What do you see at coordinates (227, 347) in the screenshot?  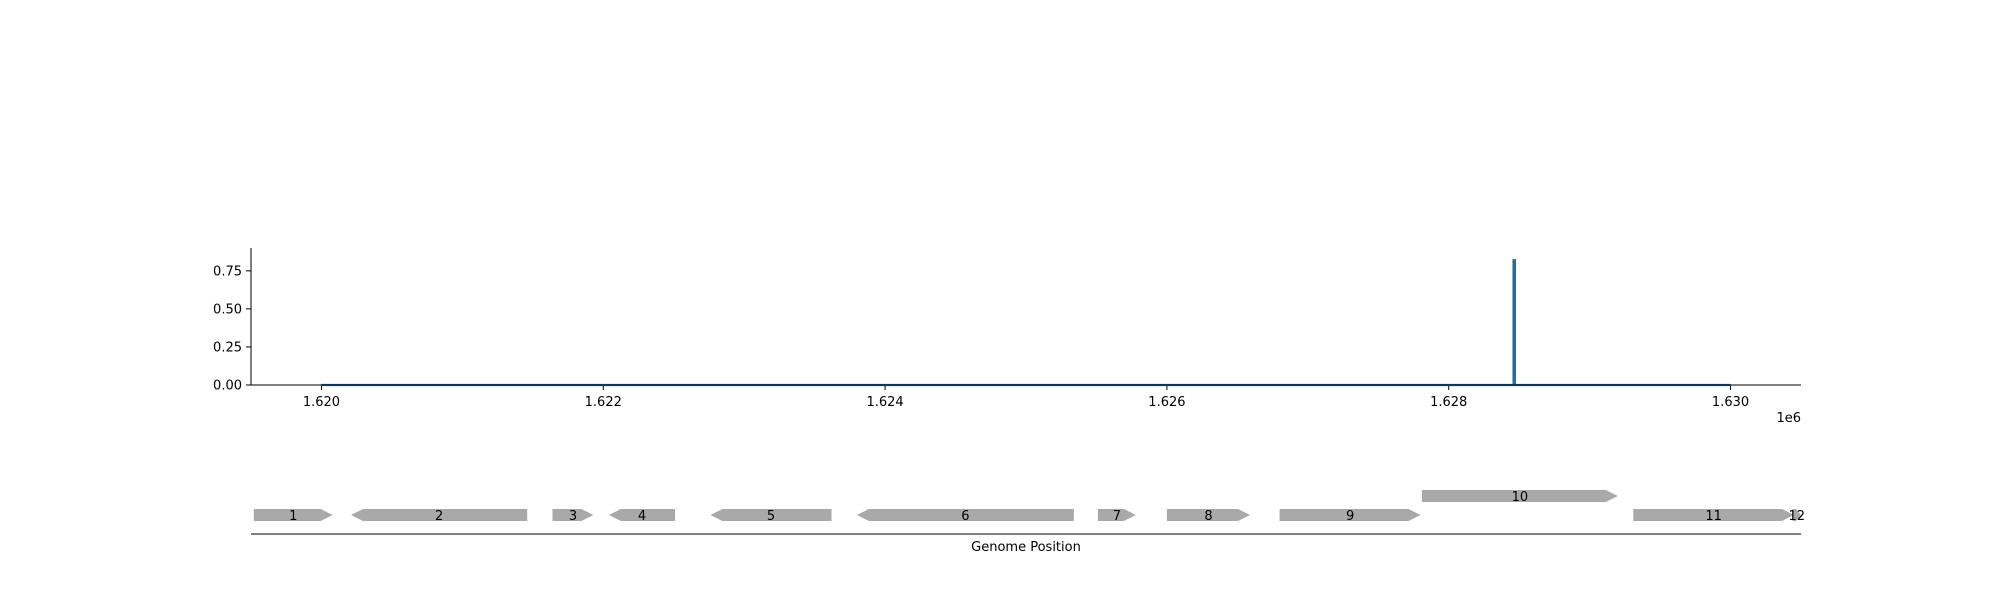 I see `y-tick-label: 0.25` at bounding box center [227, 347].